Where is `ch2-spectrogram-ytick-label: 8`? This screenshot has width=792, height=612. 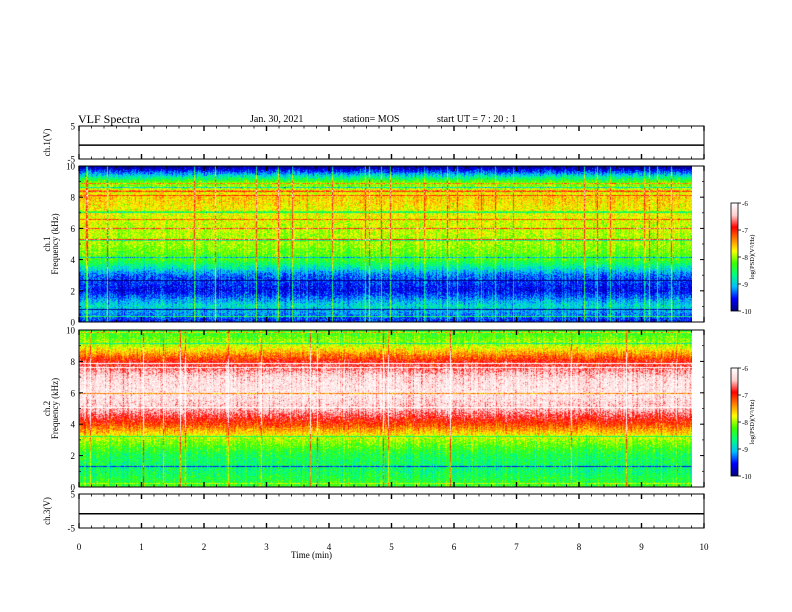 ch2-spectrogram-ytick-label: 8 is located at coordinates (73, 362).